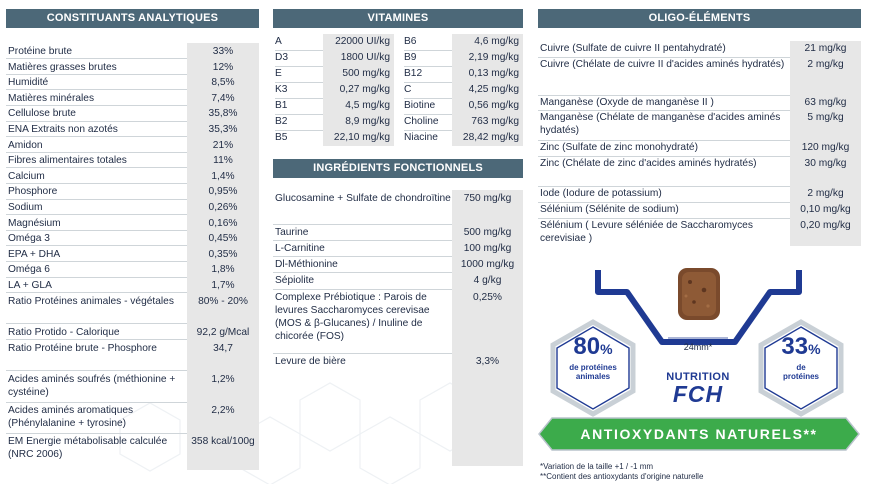  Describe the element at coordinates (487, 198) in the screenshot. I see `functional-row-value: 750 mg/kg` at that location.